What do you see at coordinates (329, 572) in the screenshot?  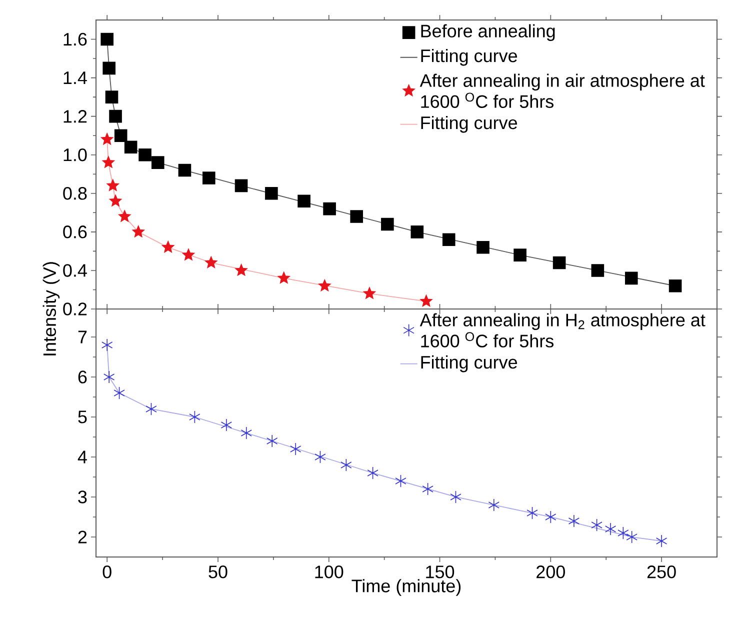 I see `x-tick-label: 100` at bounding box center [329, 572].